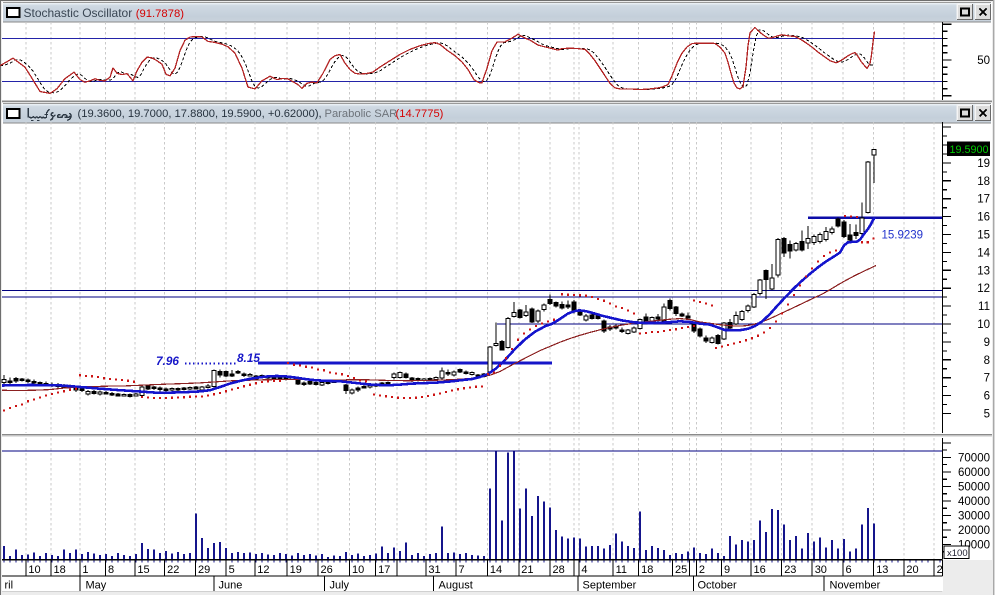 The height and width of the screenshot is (595, 995). Describe the element at coordinates (559, 570) in the screenshot. I see `svg-text: 28` at that location.